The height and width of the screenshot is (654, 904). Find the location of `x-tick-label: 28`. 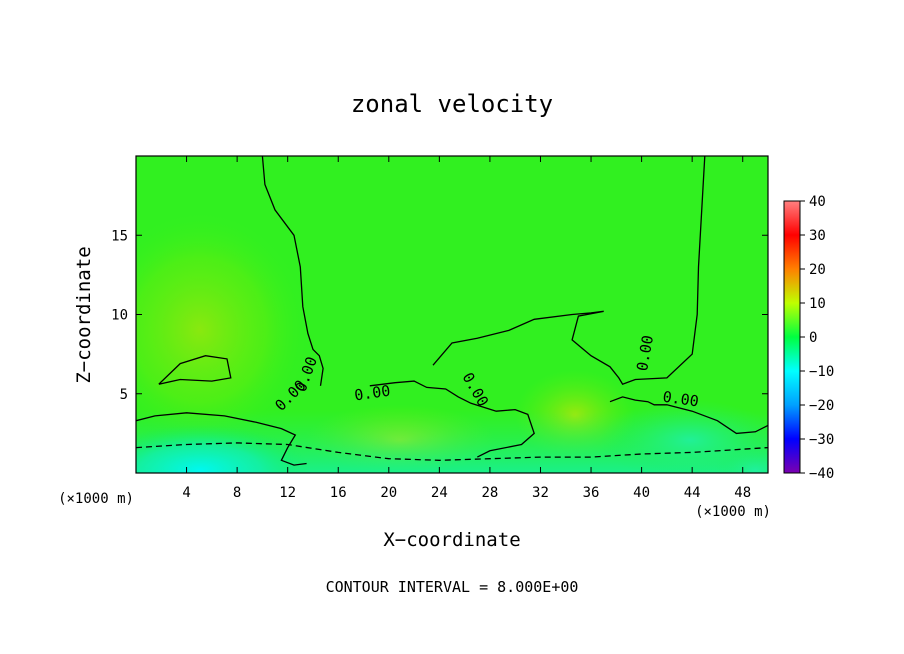

x-tick-label: 28 is located at coordinates (489, 493).